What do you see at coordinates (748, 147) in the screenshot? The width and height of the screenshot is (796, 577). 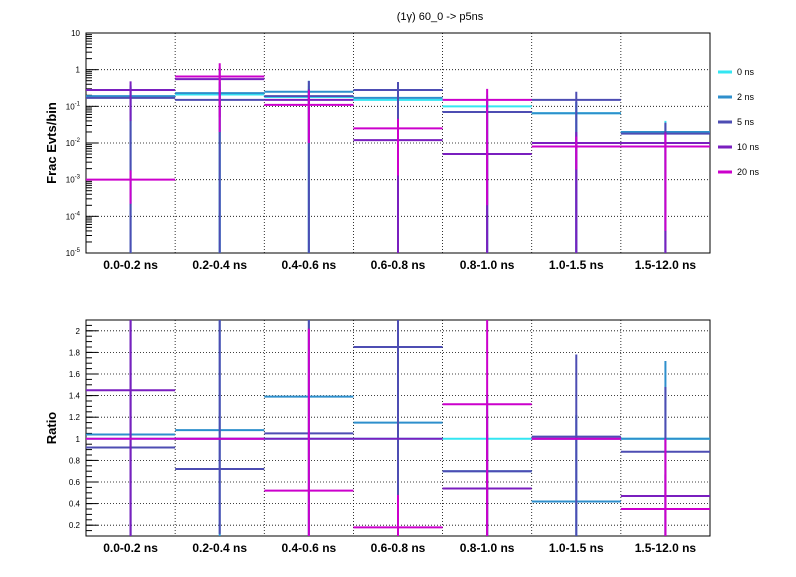 I see `legend-label: 10 ns` at bounding box center [748, 147].